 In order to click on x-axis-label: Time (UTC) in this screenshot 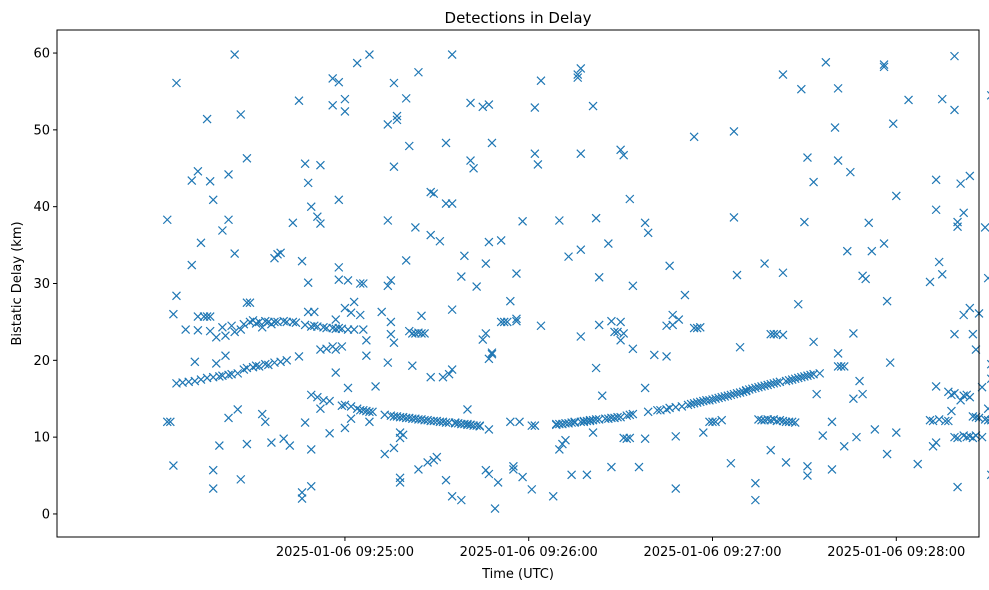, I will do `click(517, 574)`.